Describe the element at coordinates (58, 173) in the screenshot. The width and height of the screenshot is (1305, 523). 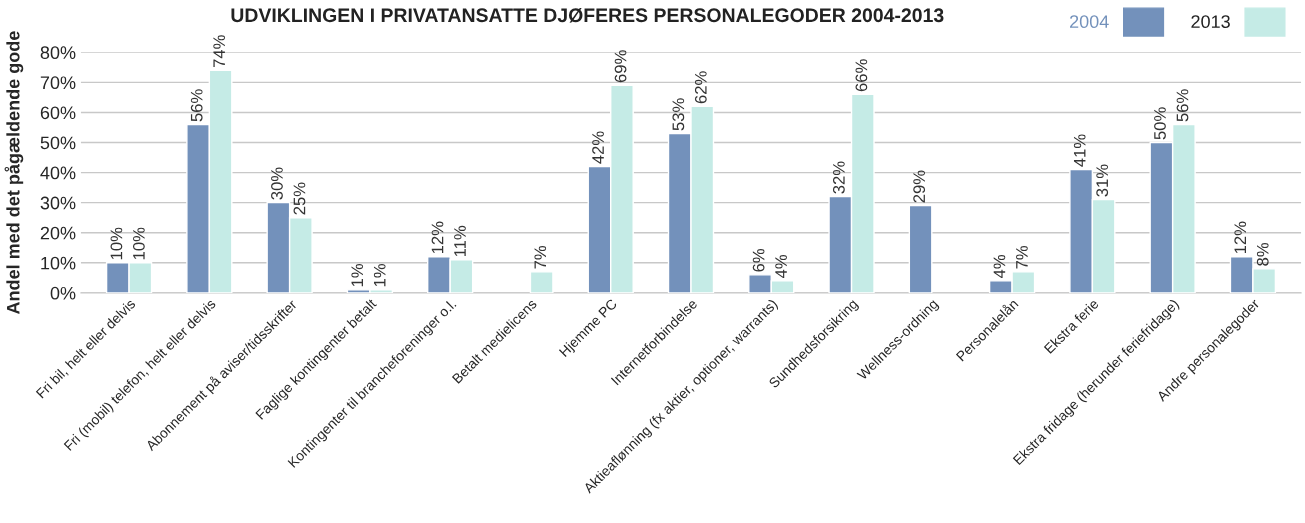
I see `y-tick-label: 40%` at that location.